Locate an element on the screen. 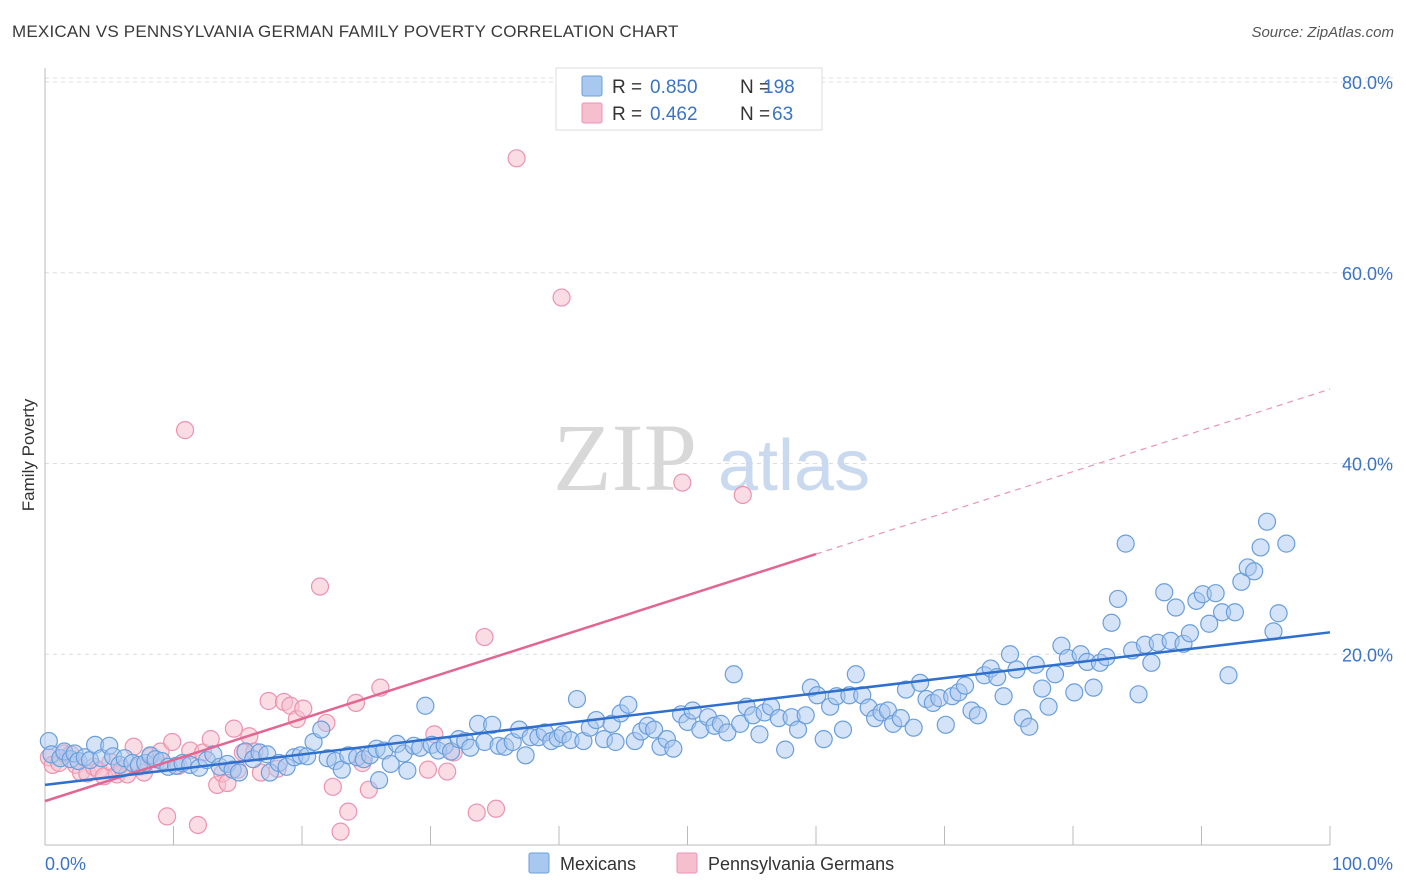 Image resolution: width=1406 pixels, height=892 pixels. bottom-legend-mexicans: Mexicans is located at coordinates (598, 864).